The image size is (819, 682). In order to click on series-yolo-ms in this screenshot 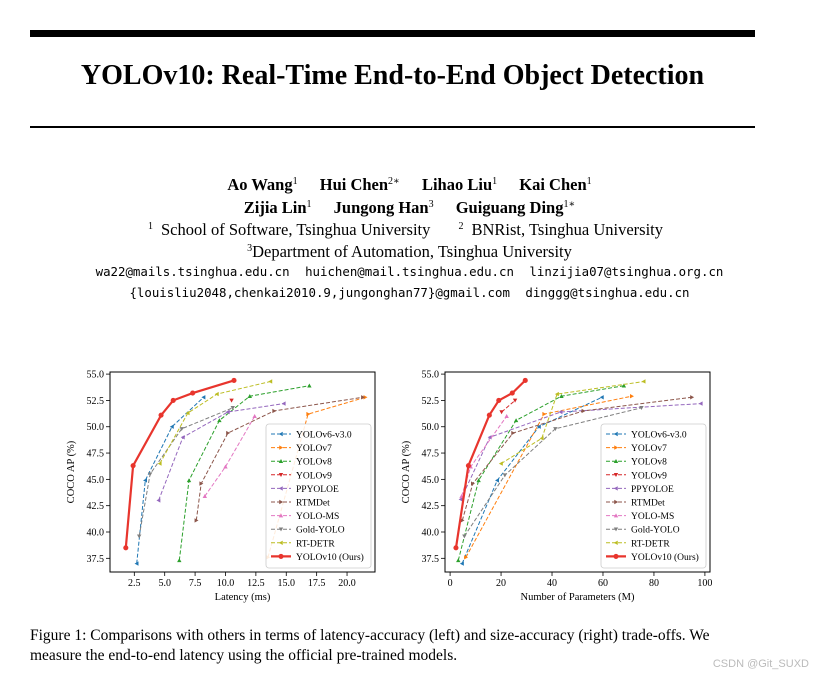, I will do `click(229, 456)`.